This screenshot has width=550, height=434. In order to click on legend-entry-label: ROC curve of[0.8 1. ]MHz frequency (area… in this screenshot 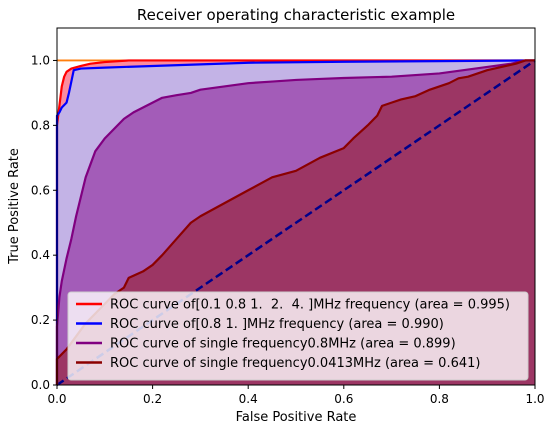, I will do `click(277, 324)`.